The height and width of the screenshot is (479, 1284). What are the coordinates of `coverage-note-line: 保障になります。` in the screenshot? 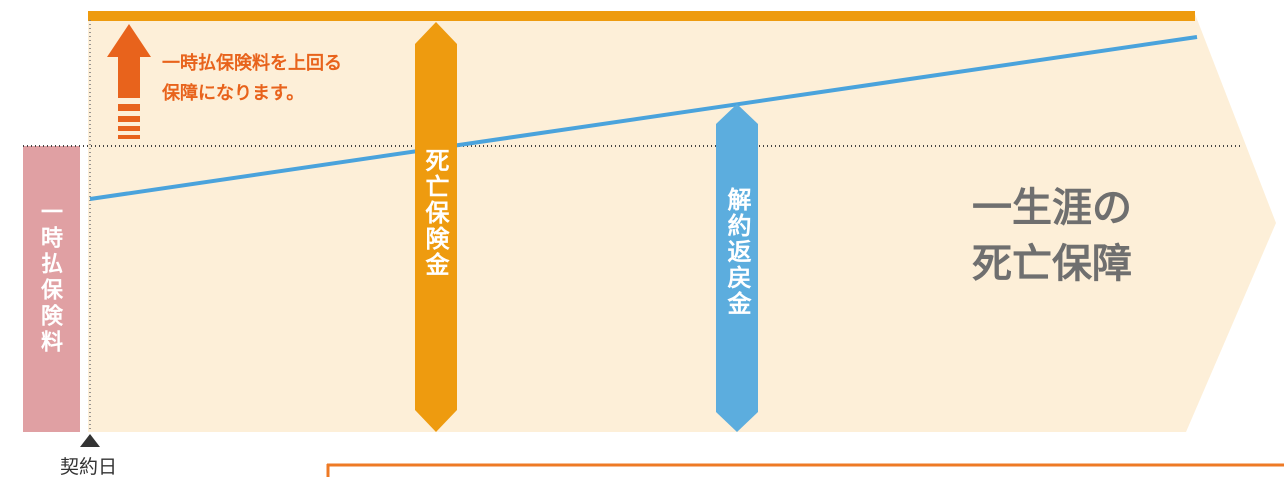 It's located at (233, 93).